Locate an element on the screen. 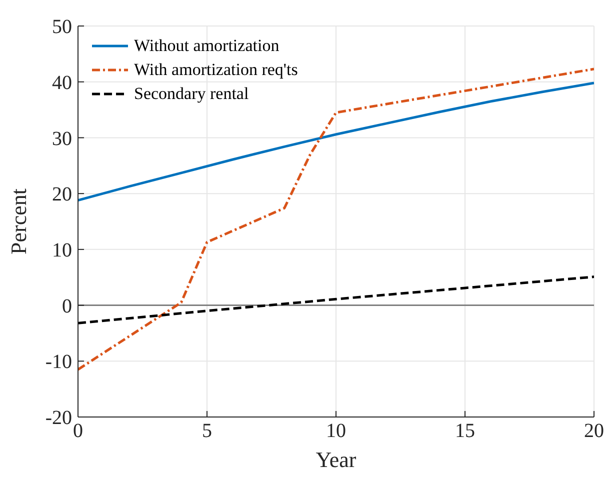 This screenshot has height=479, width=607. y-tick-label: 10 is located at coordinates (62, 251).